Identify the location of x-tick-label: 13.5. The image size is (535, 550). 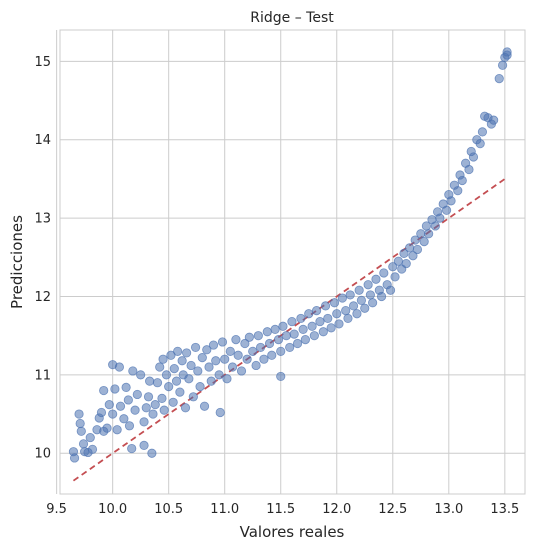
(504, 509).